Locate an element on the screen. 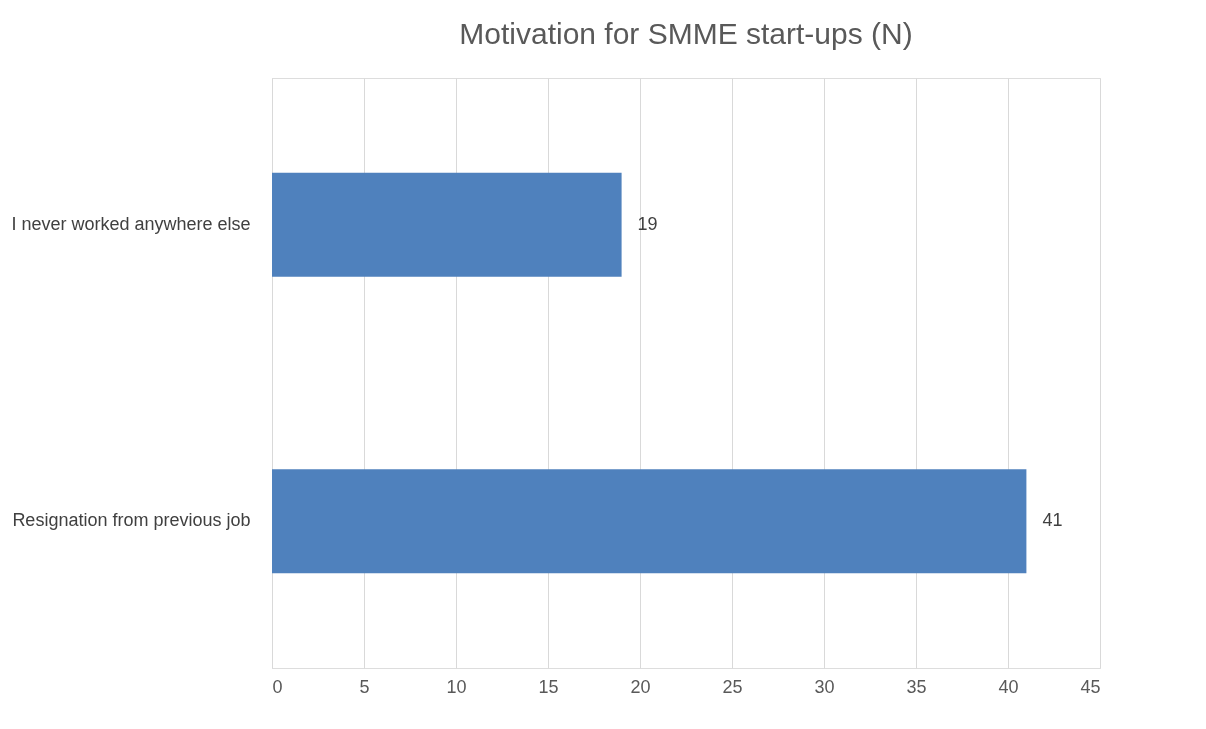 This screenshot has width=1206, height=729. data-label: 41 is located at coordinates (1052, 520).